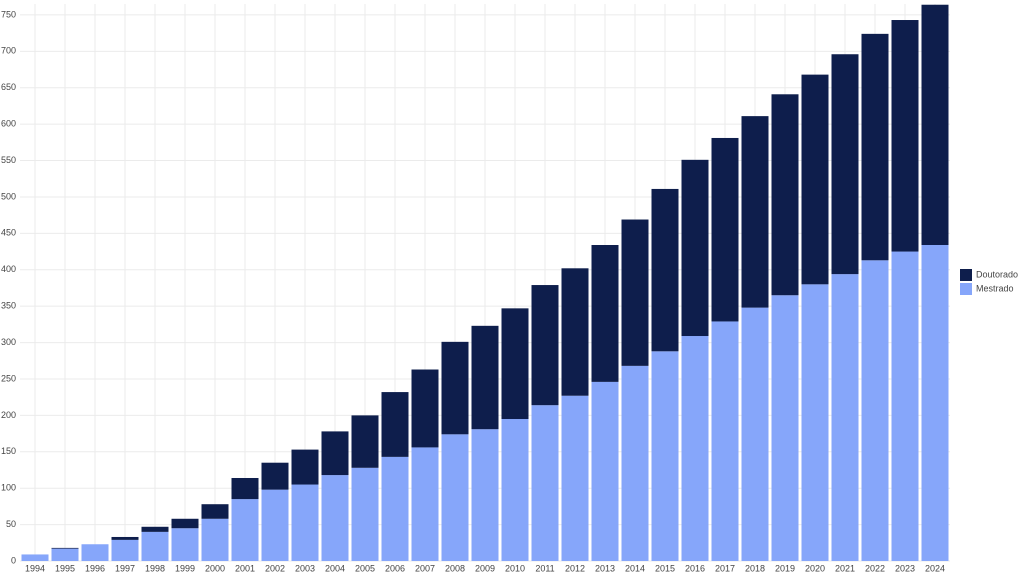  I want to click on x-tick-label: 2011, so click(544, 568).